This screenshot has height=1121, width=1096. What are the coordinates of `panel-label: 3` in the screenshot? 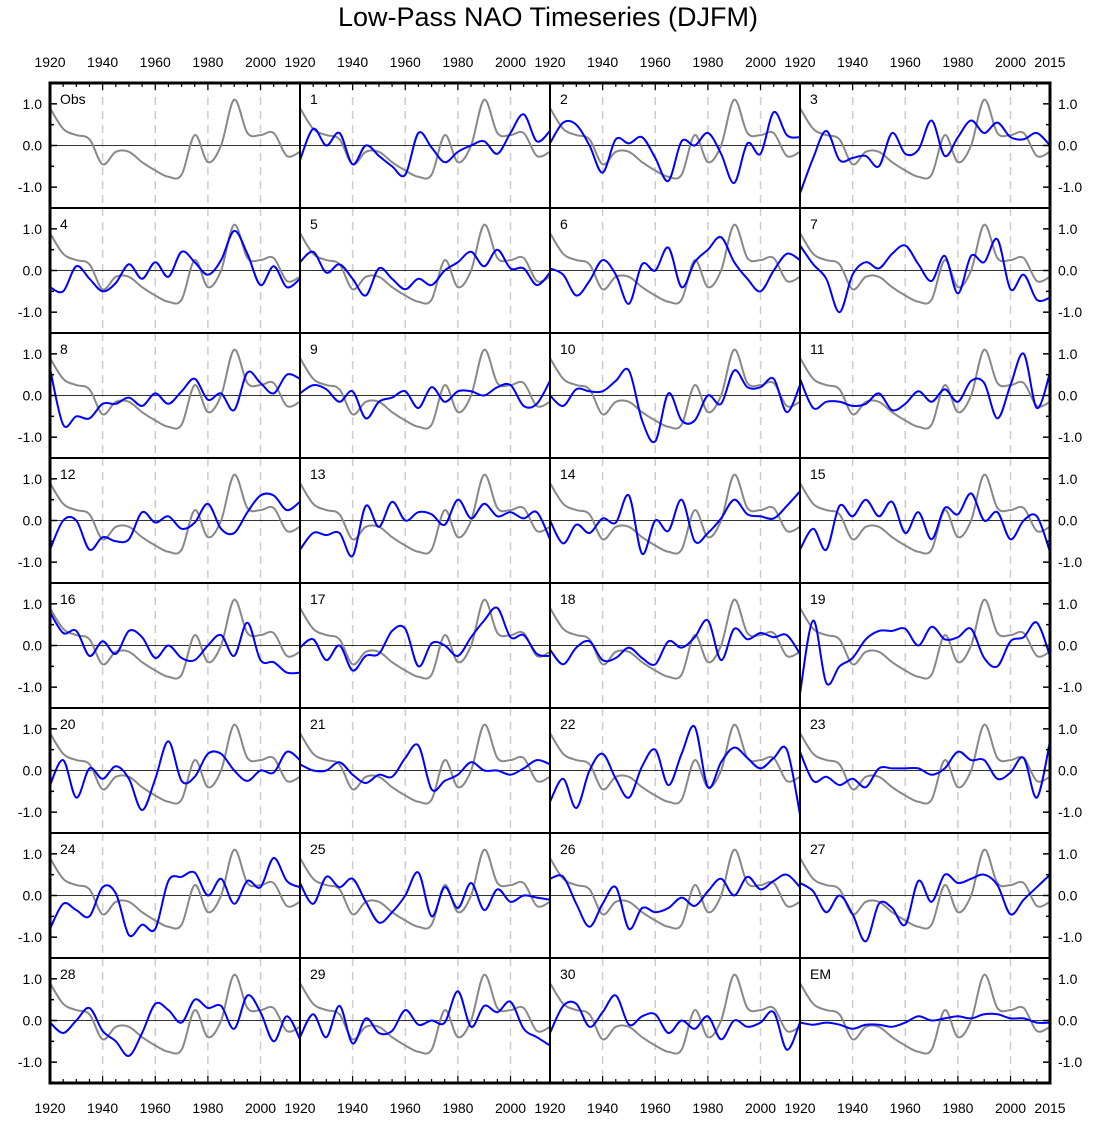 It's located at (814, 99).